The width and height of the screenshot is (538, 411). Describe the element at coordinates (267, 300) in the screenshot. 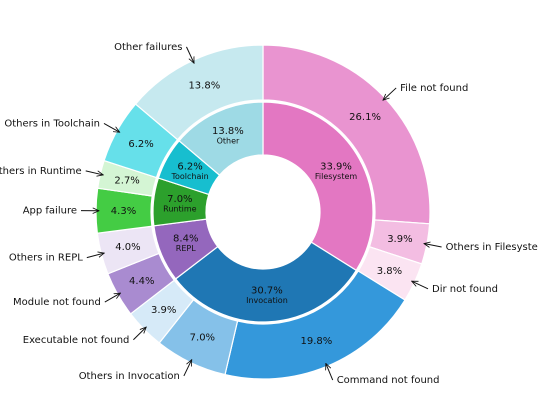

I see `inner-category-label: Invocation` at that location.